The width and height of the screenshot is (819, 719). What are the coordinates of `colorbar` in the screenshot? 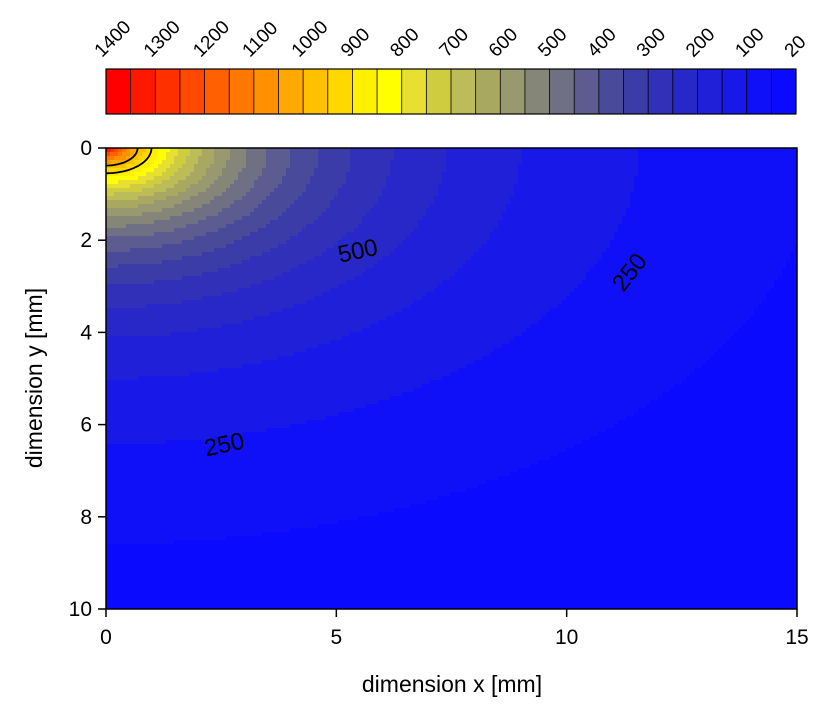 It's located at (451, 91).